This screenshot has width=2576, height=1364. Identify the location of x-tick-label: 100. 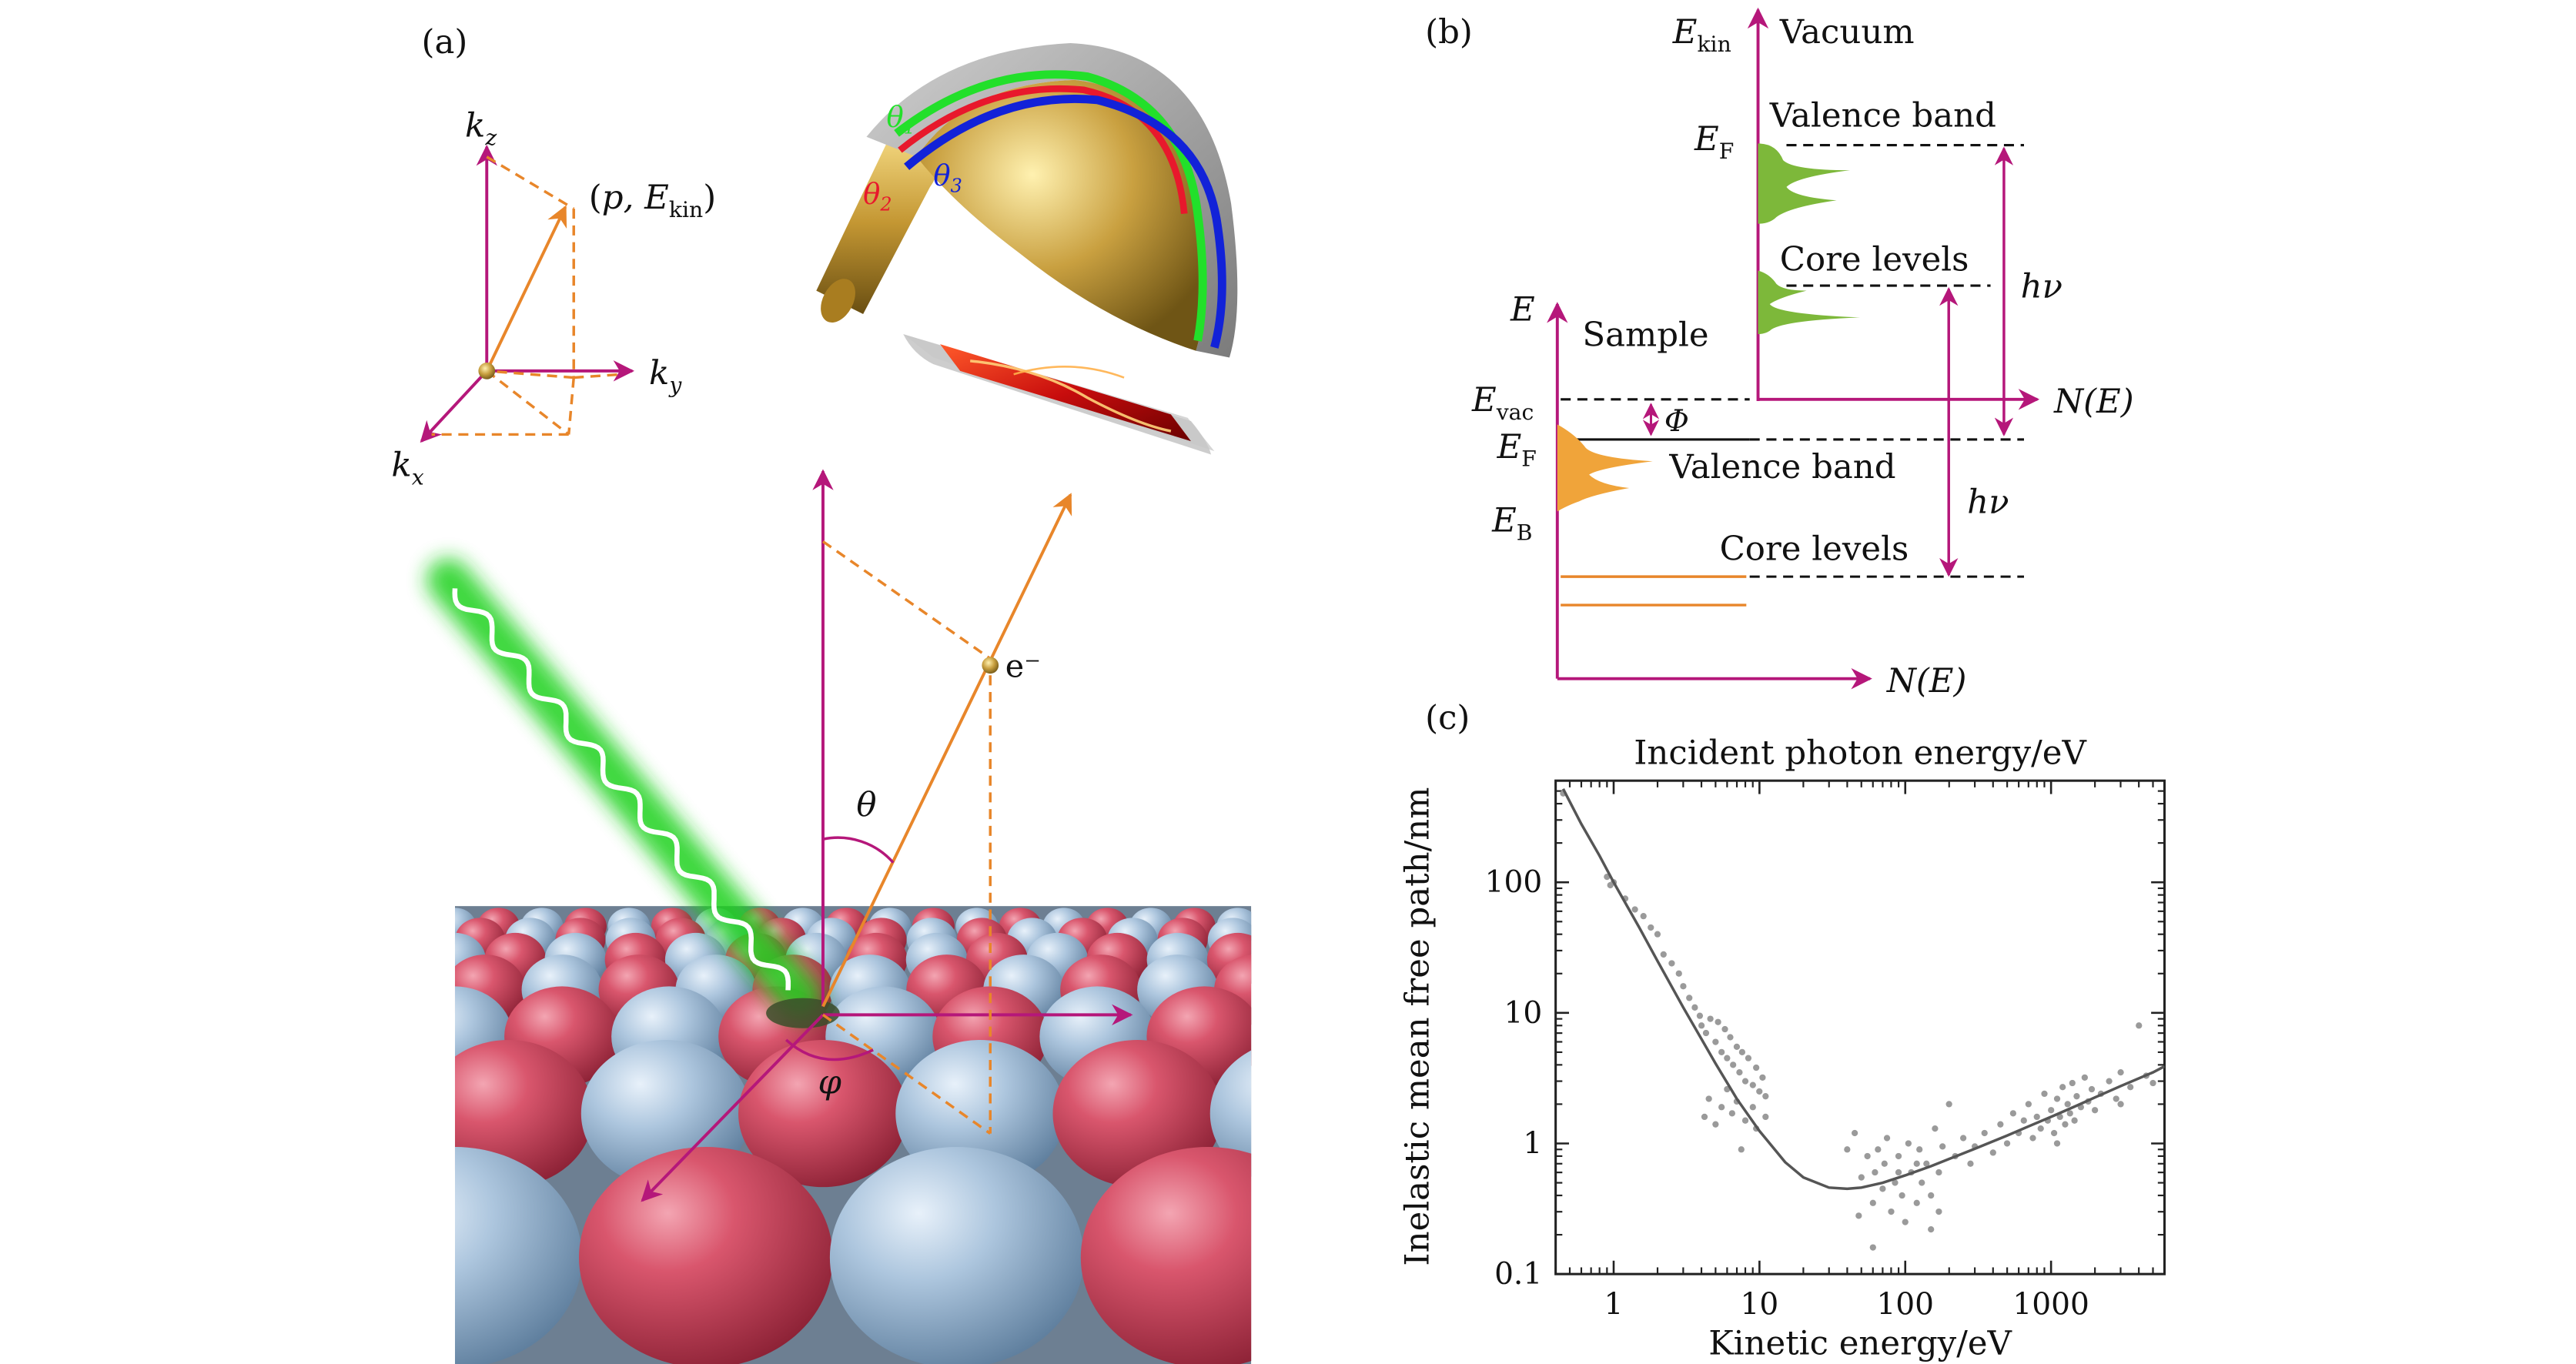
(1905, 1304).